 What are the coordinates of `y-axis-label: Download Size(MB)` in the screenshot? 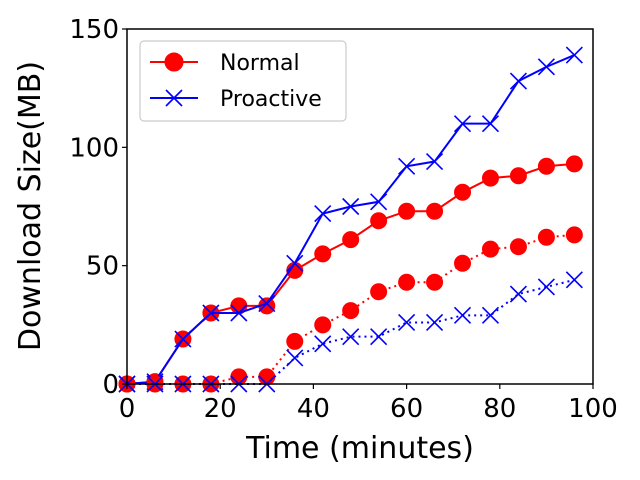 It's located at (30, 206).